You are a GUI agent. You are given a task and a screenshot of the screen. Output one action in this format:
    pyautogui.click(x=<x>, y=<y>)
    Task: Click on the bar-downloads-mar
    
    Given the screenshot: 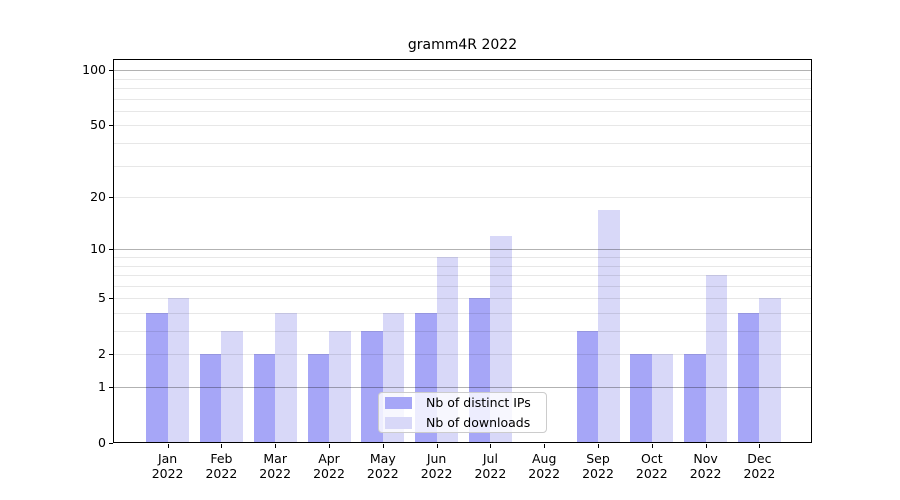 What is the action you would take?
    pyautogui.click(x=286, y=377)
    